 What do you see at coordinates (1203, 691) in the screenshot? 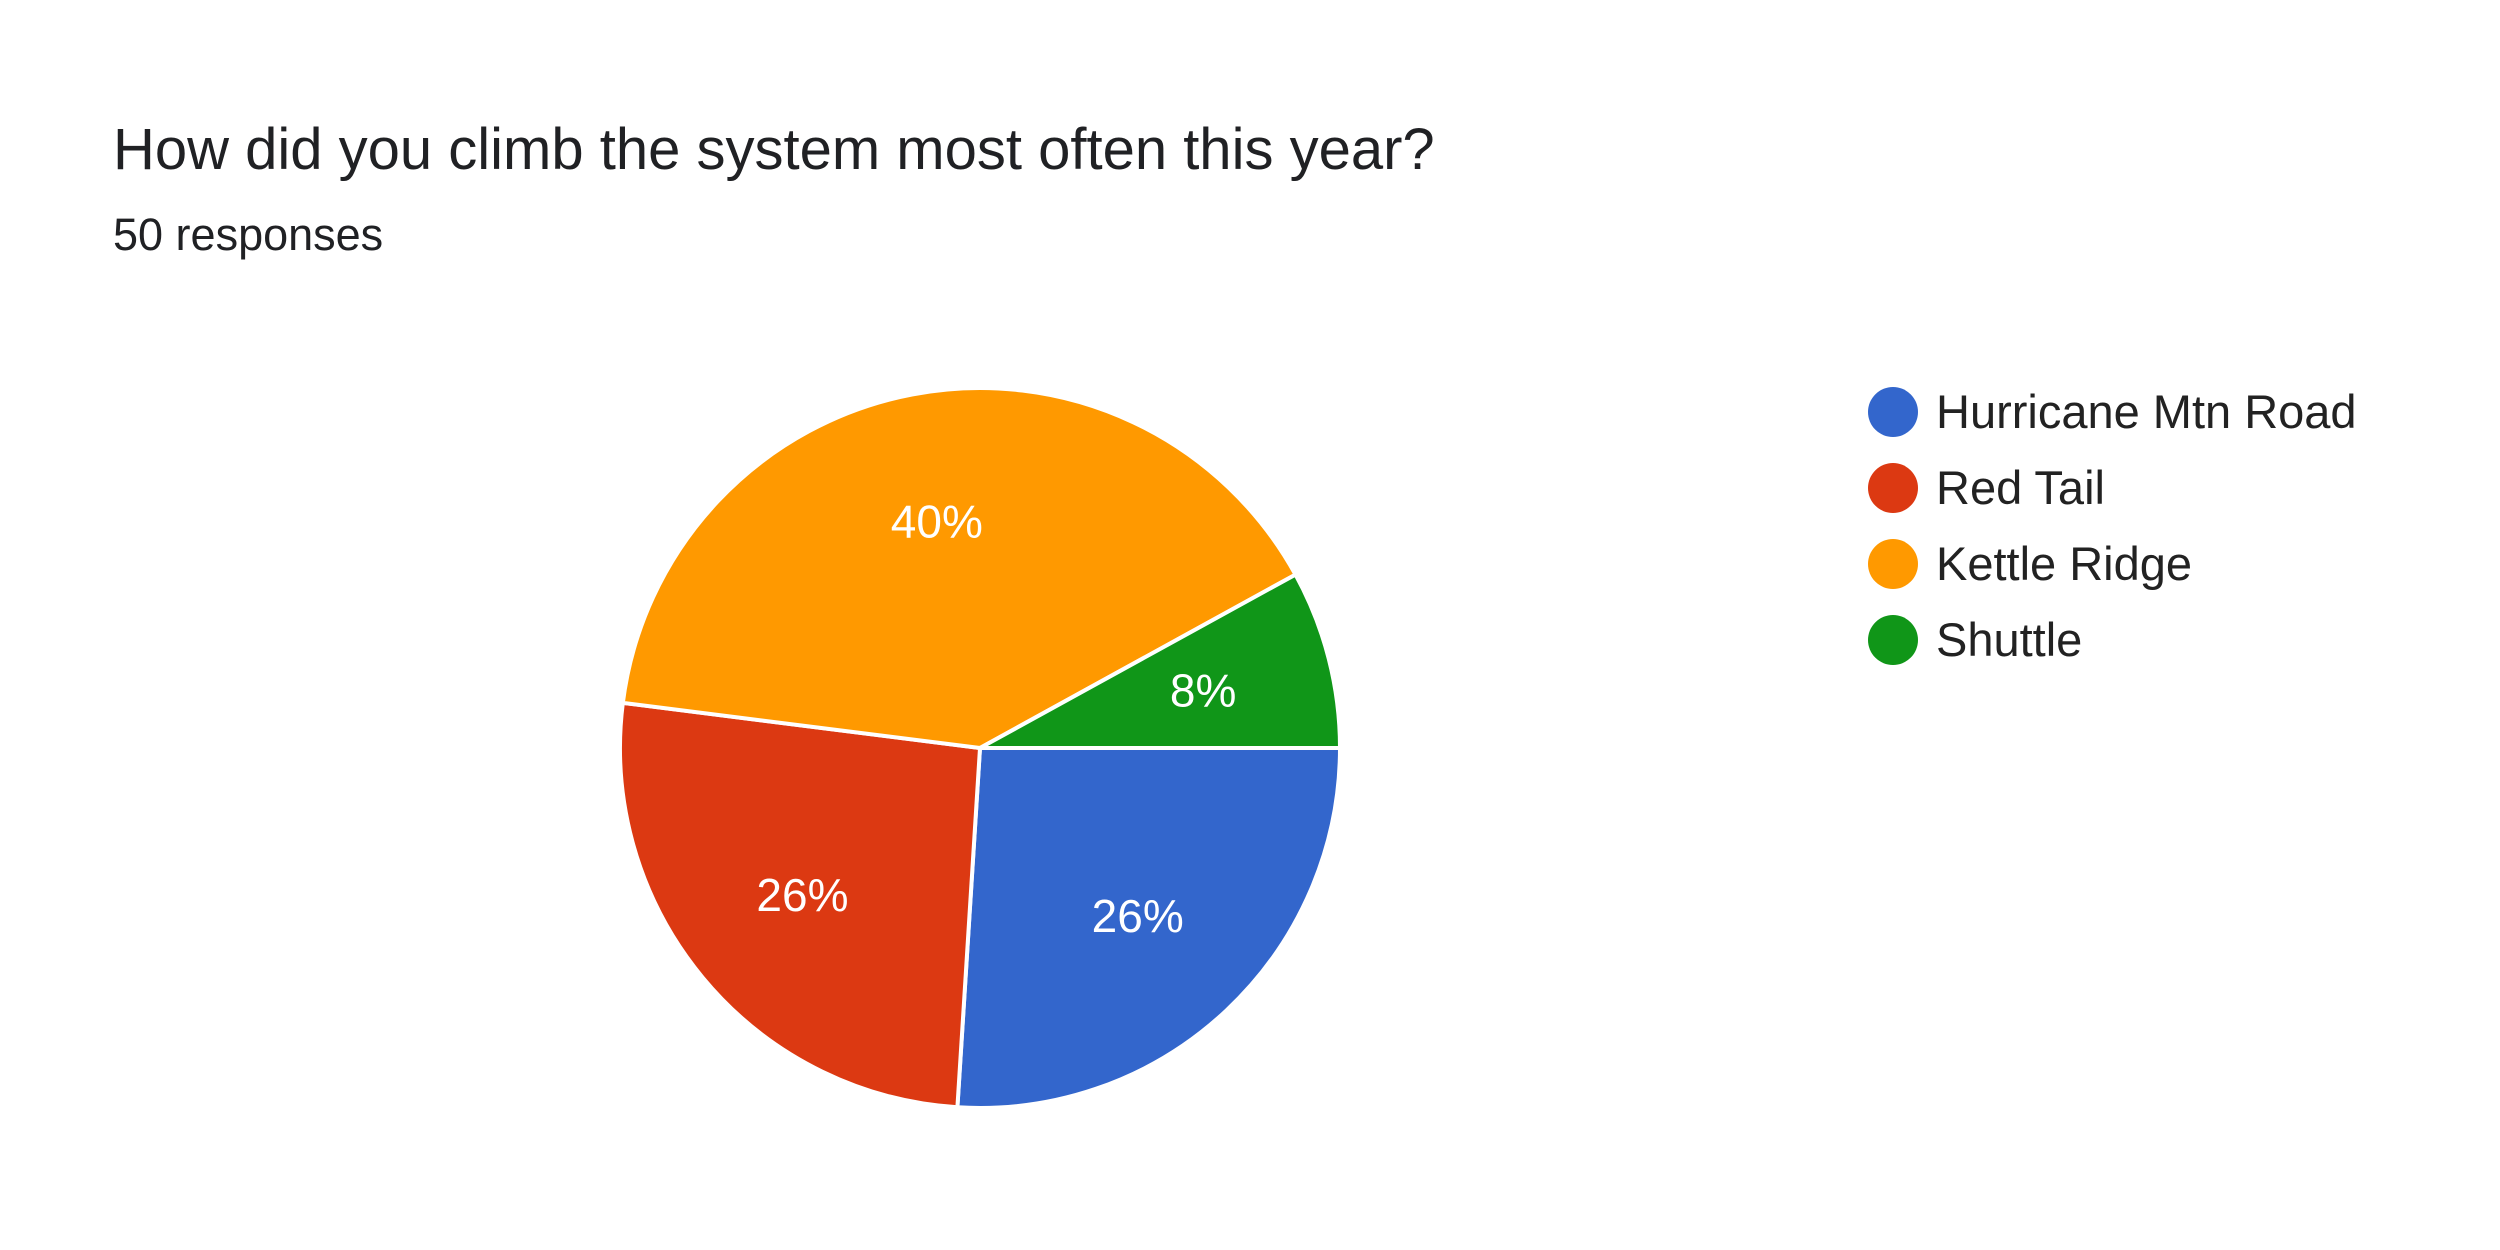
I see `slice-label-shuttle: 8%` at bounding box center [1203, 691].